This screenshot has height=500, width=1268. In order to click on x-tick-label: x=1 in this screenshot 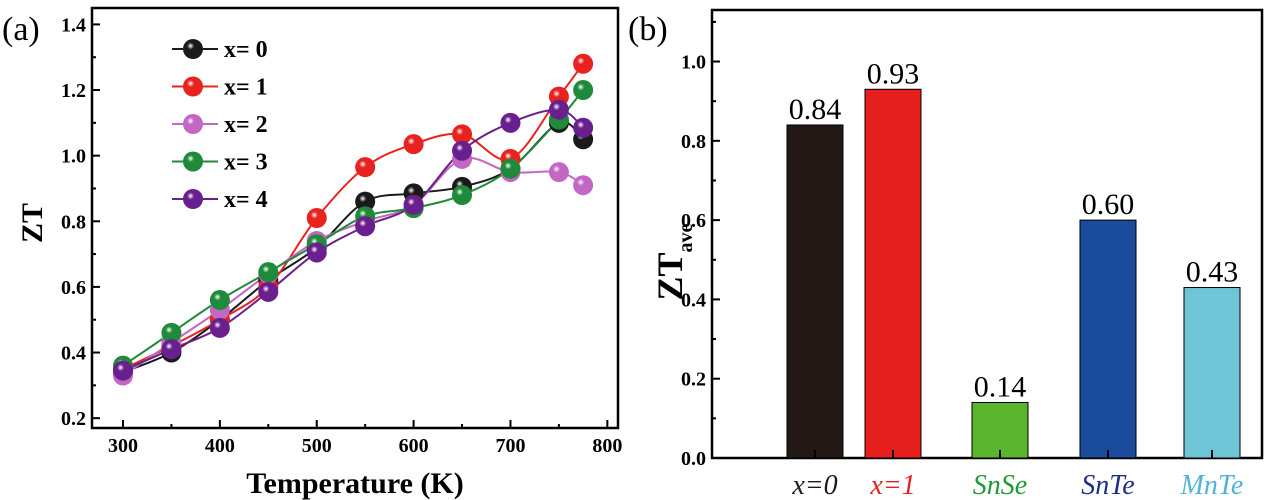, I will do `click(892, 485)`.